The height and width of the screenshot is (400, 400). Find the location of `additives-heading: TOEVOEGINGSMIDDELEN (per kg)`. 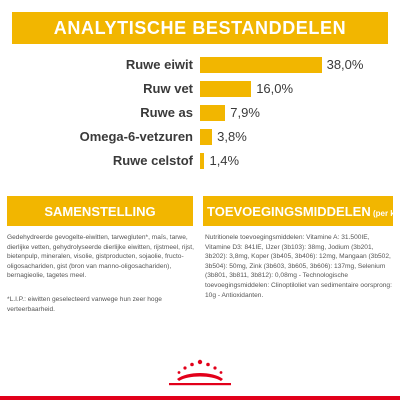

additives-heading: TOEVOEGINGSMIDDELEN (per kg) is located at coordinates (303, 211).